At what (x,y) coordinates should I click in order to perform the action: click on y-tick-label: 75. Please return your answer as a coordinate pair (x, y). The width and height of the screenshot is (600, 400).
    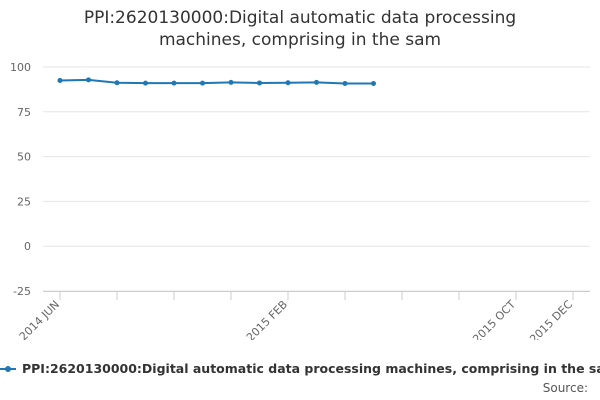
    Looking at the image, I should click on (24, 112).